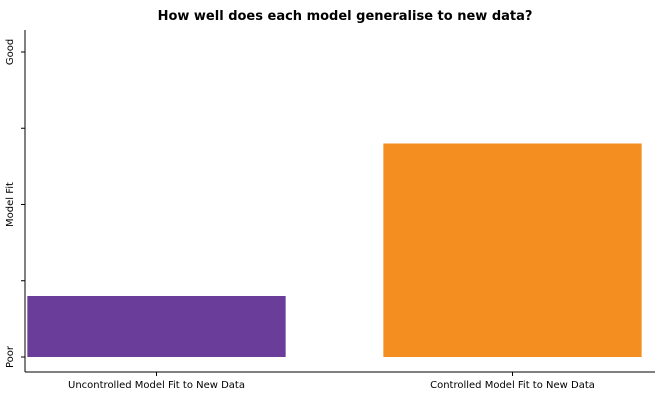 The width and height of the screenshot is (667, 411). I want to click on y-ticks: Poor Good, so click(15, 203).